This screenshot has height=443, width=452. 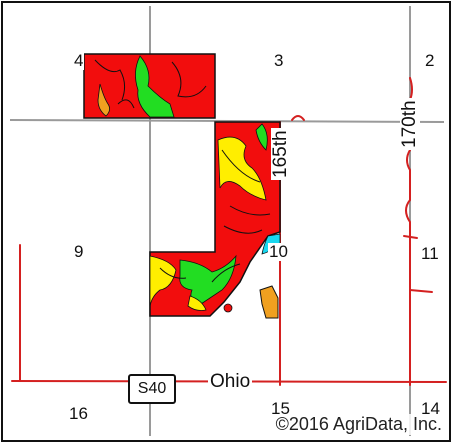 I want to click on road-label-ohio: Ohio, so click(x=230, y=381).